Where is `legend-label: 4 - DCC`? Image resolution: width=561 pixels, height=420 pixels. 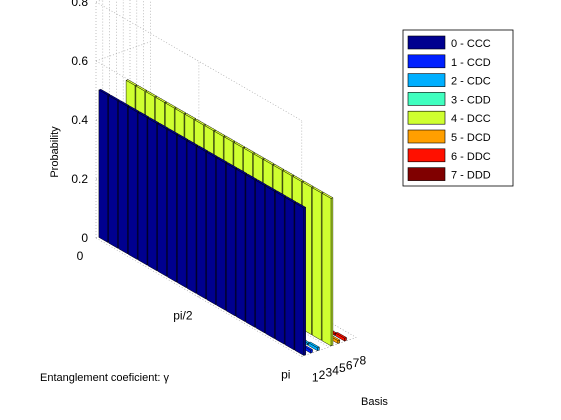
legend-label: 4 - DCC is located at coordinates (471, 119).